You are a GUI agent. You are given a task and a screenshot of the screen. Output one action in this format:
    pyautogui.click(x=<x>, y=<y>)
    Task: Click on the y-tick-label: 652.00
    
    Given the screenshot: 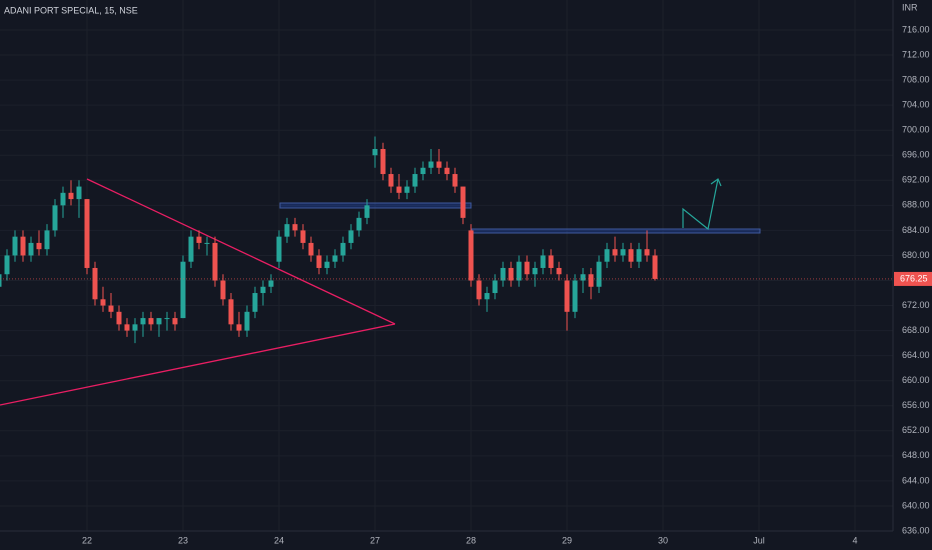 What is the action you would take?
    pyautogui.click(x=916, y=430)
    